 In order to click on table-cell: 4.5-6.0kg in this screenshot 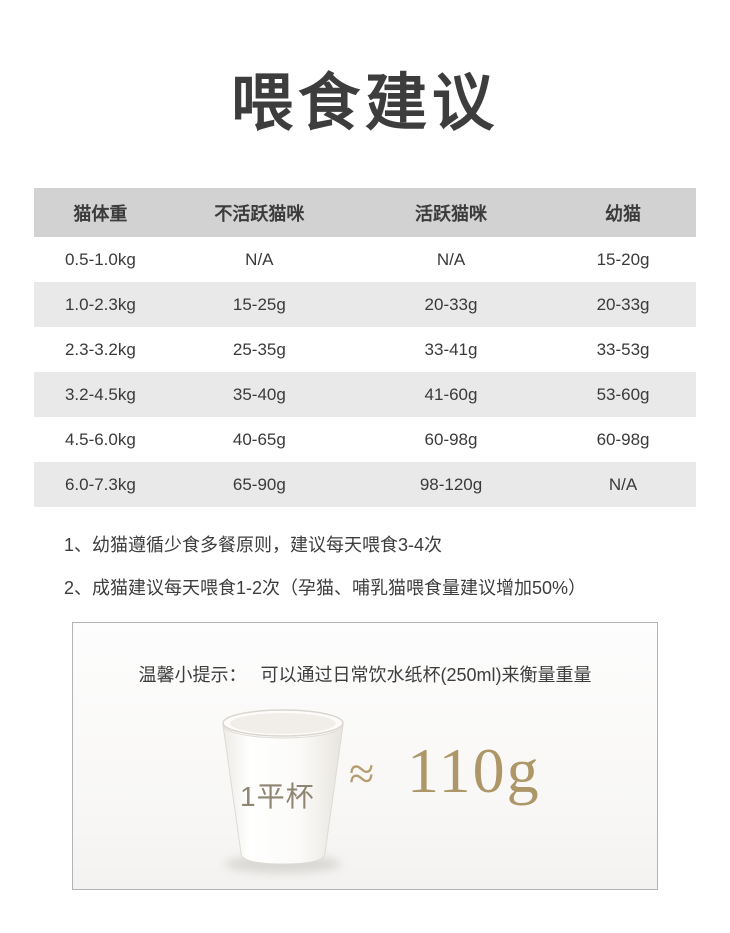, I will do `click(100, 439)`.